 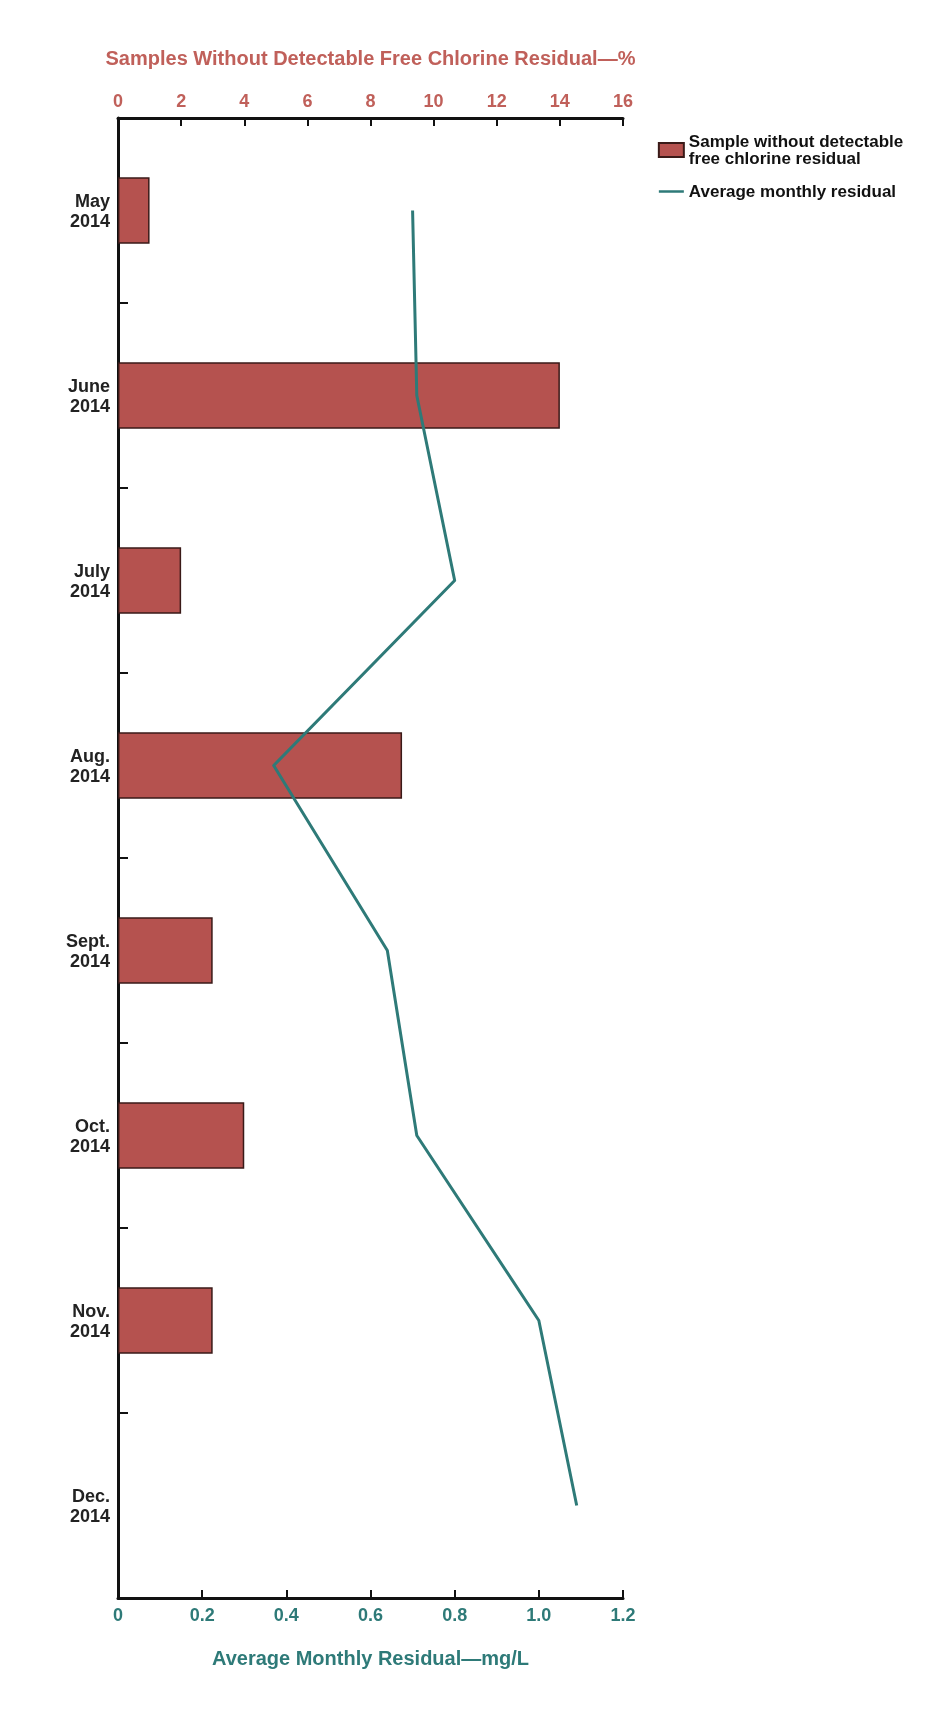 I want to click on y-tick-label: Nov. 2014, so click(x=89, y=1320).